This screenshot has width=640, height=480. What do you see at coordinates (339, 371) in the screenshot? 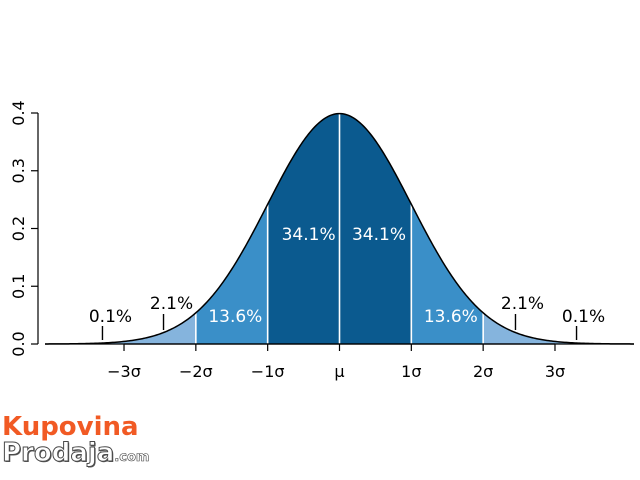
I see `x-tick-label: μ` at bounding box center [339, 371].